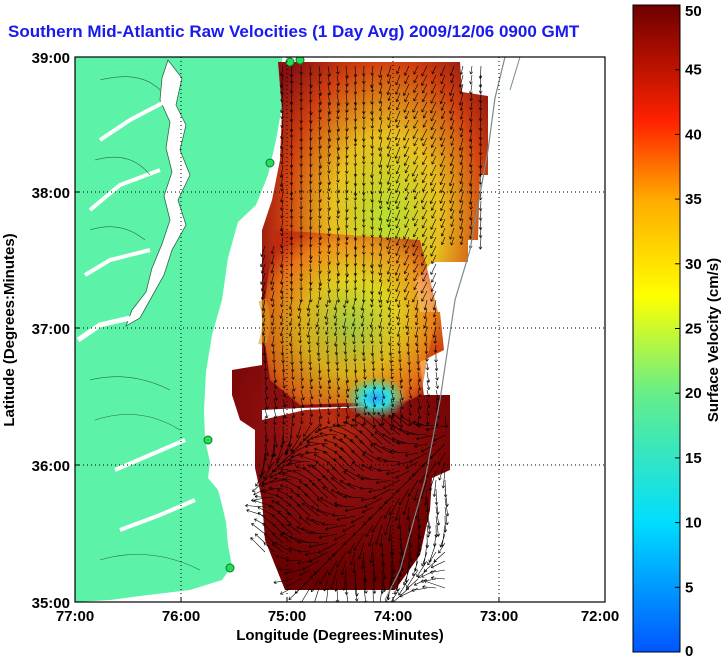 Image resolution: width=724 pixels, height=659 pixels. I want to click on velocity-field-mid, so click(350, 317).